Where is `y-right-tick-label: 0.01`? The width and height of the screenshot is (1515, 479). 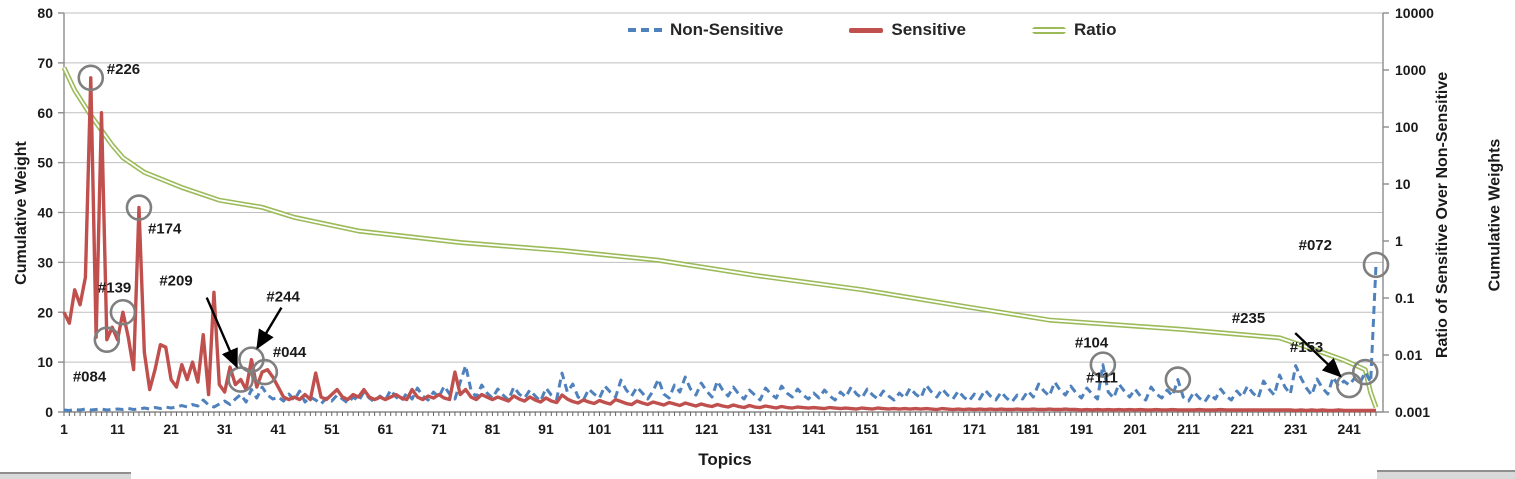 y-right-tick-label: 0.01 is located at coordinates (1408, 355).